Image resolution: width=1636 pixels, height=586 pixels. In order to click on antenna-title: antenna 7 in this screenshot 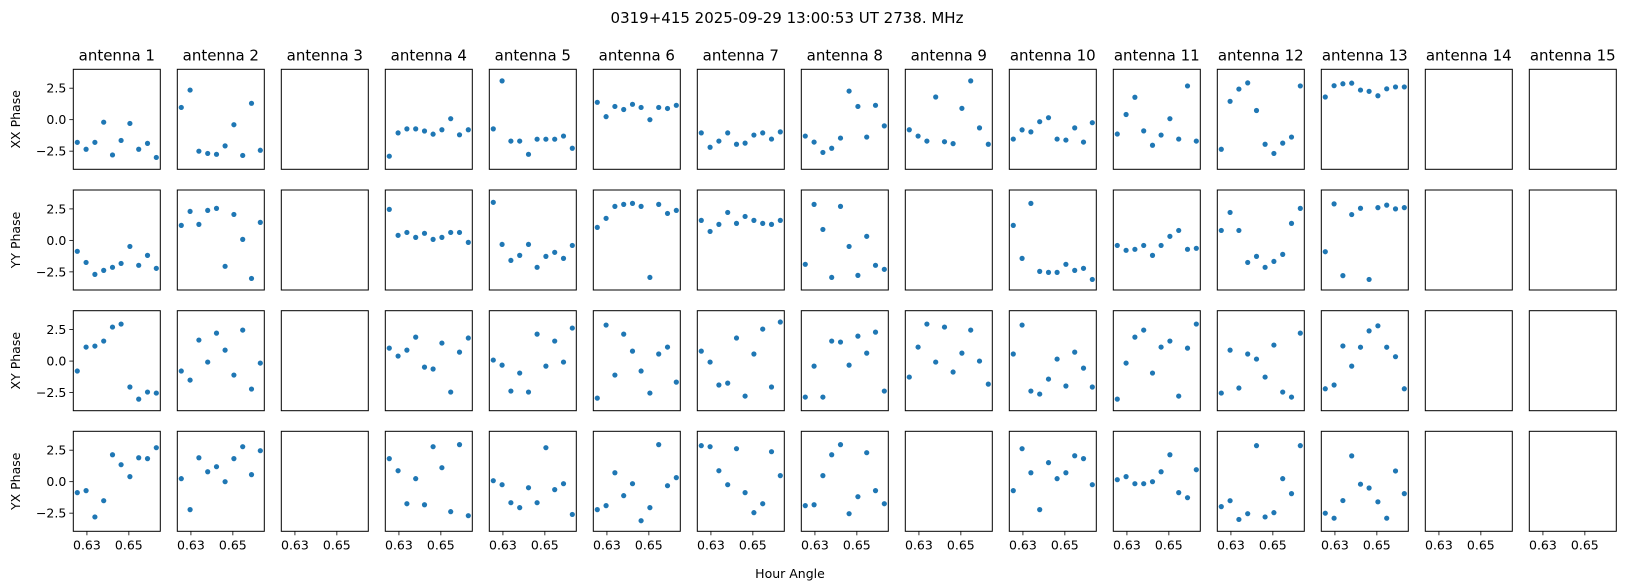, I will do `click(741, 55)`.